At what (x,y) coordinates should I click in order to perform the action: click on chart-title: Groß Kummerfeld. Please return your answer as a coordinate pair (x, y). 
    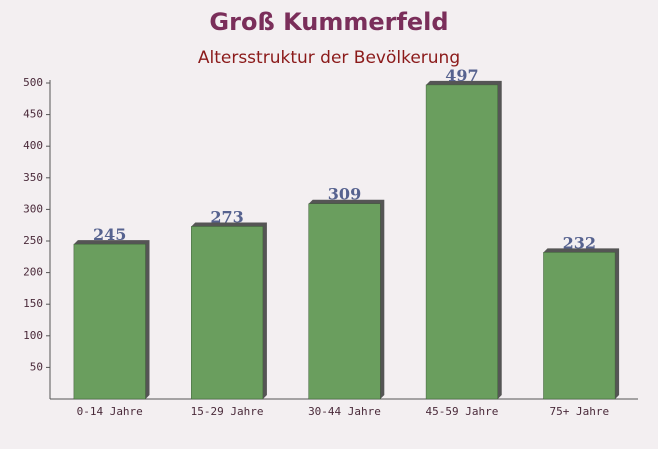
    Looking at the image, I should click on (328, 22).